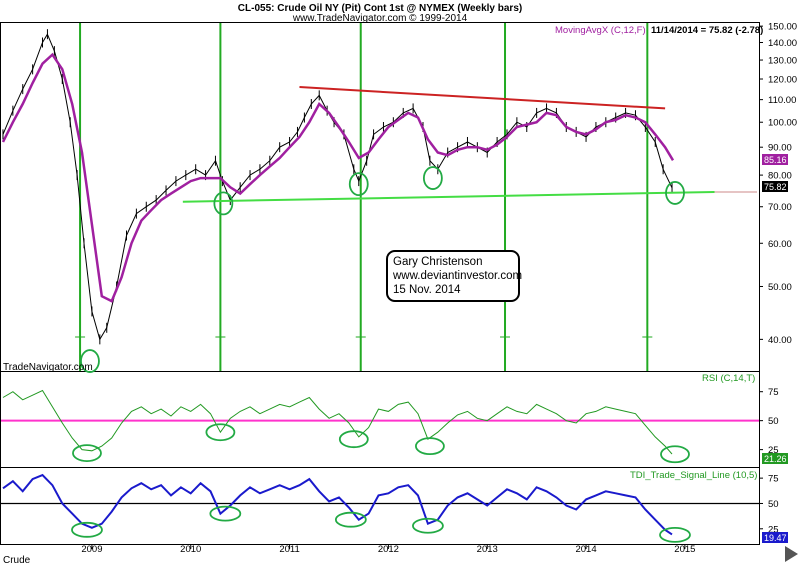 The width and height of the screenshot is (800, 566). I want to click on xtick-label: 2013, so click(487, 549).